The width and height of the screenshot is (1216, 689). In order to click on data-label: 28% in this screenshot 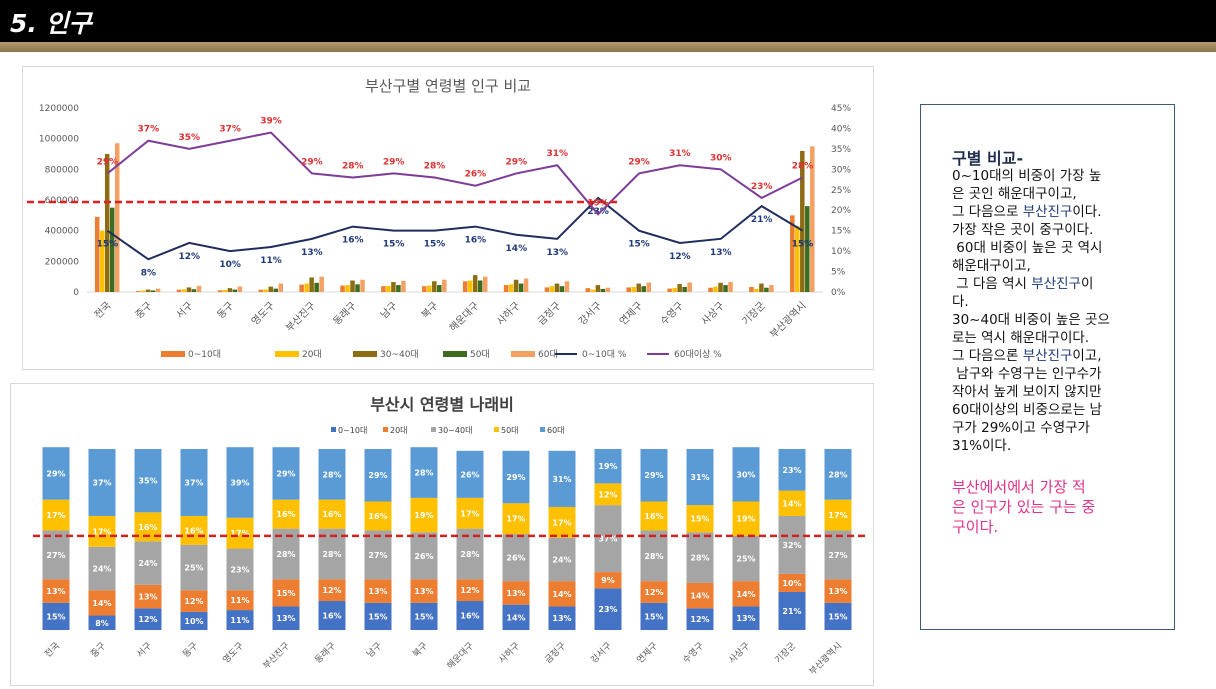, I will do `click(803, 167)`.